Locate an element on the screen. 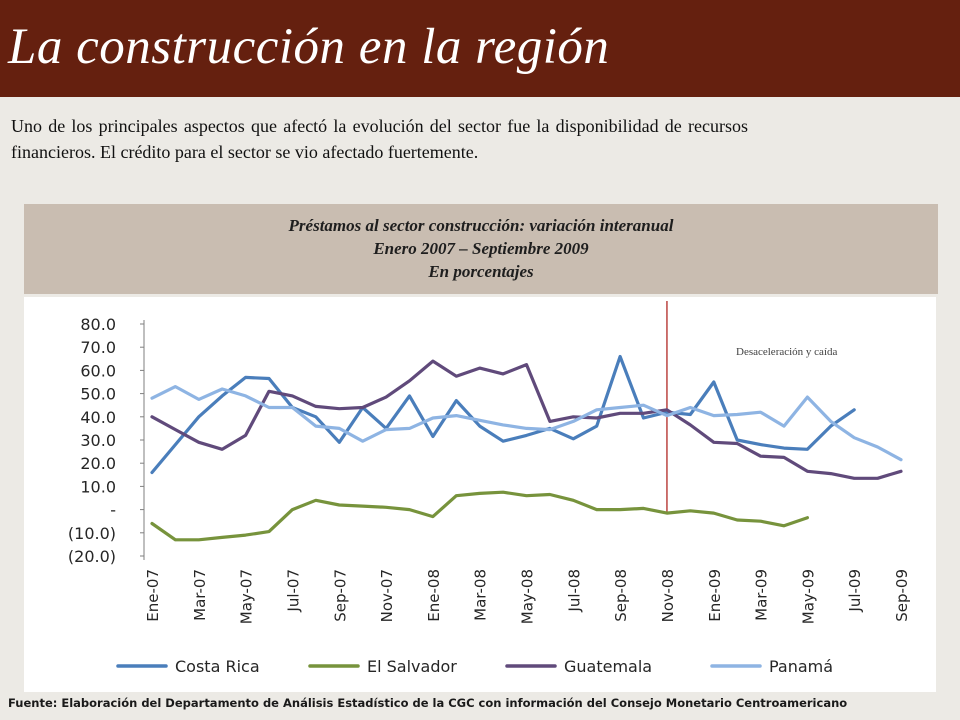 Image resolution: width=960 pixels, height=720 pixels. y-tick-label: - is located at coordinates (113, 510).